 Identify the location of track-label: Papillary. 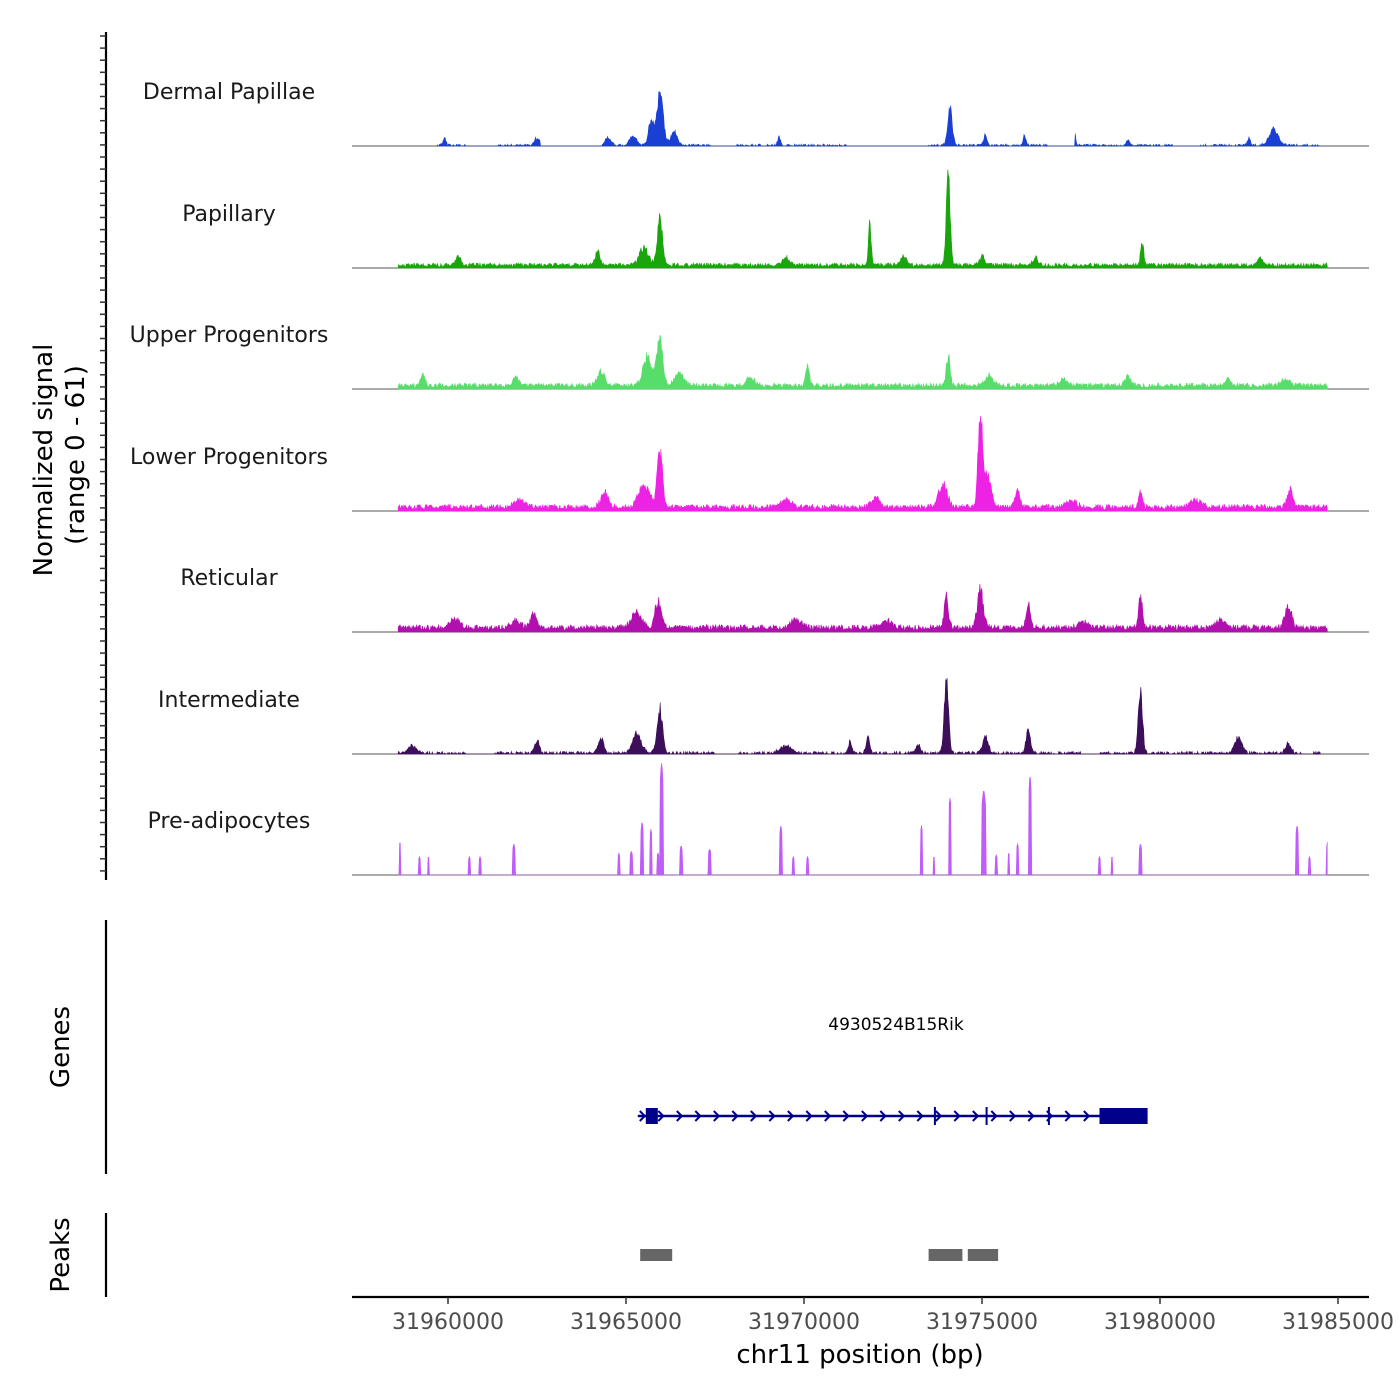
(229, 214).